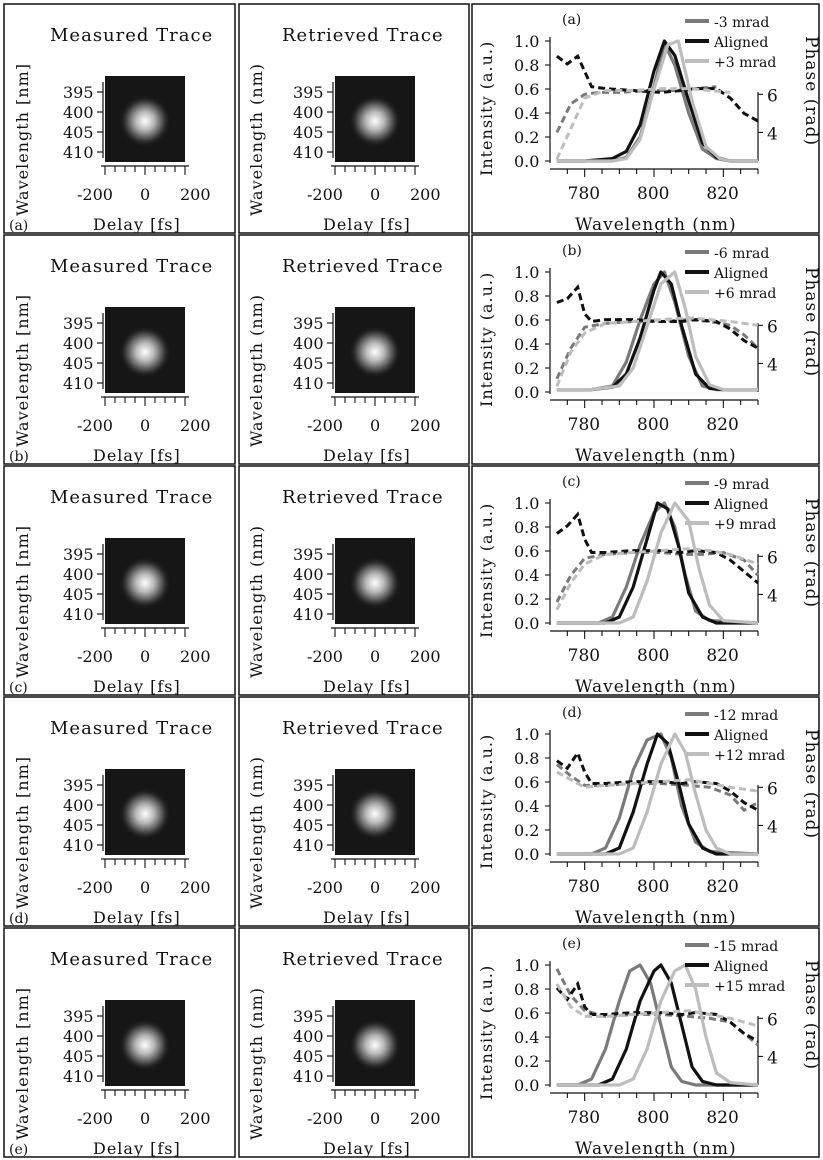 This screenshot has height=1160, width=823. What do you see at coordinates (741, 23) in the screenshot?
I see `legend-label: -3 mrad` at bounding box center [741, 23].